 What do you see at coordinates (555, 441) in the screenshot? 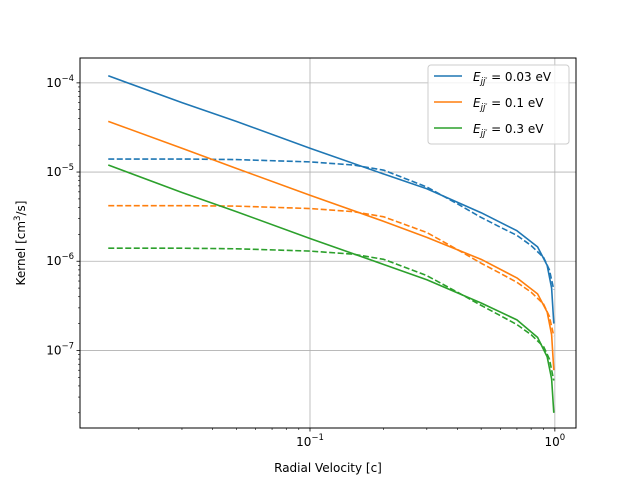
I see `x-tick-label: 10⁰` at bounding box center [555, 441].